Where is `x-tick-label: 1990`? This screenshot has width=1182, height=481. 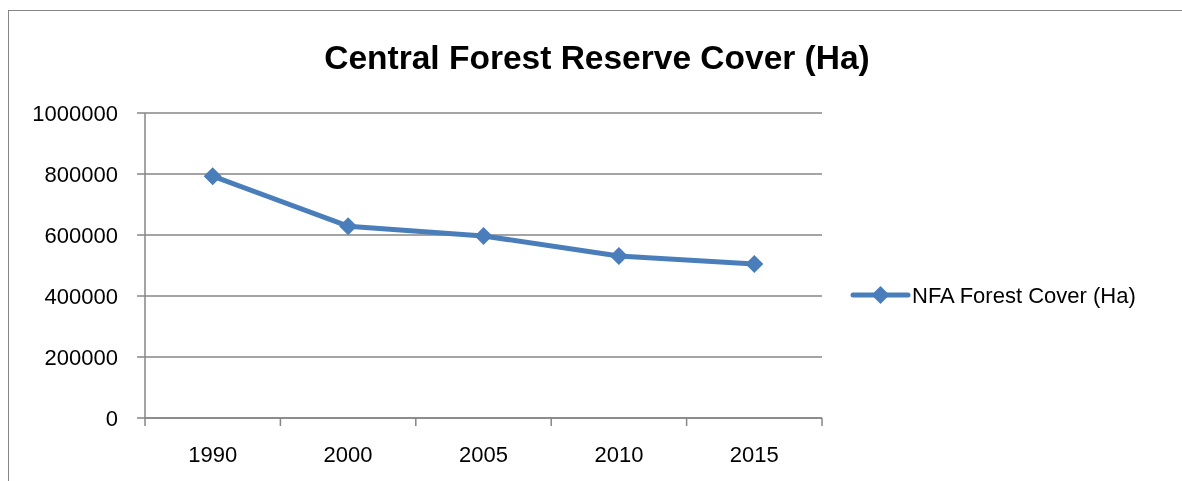
x-tick-label: 1990 is located at coordinates (213, 454).